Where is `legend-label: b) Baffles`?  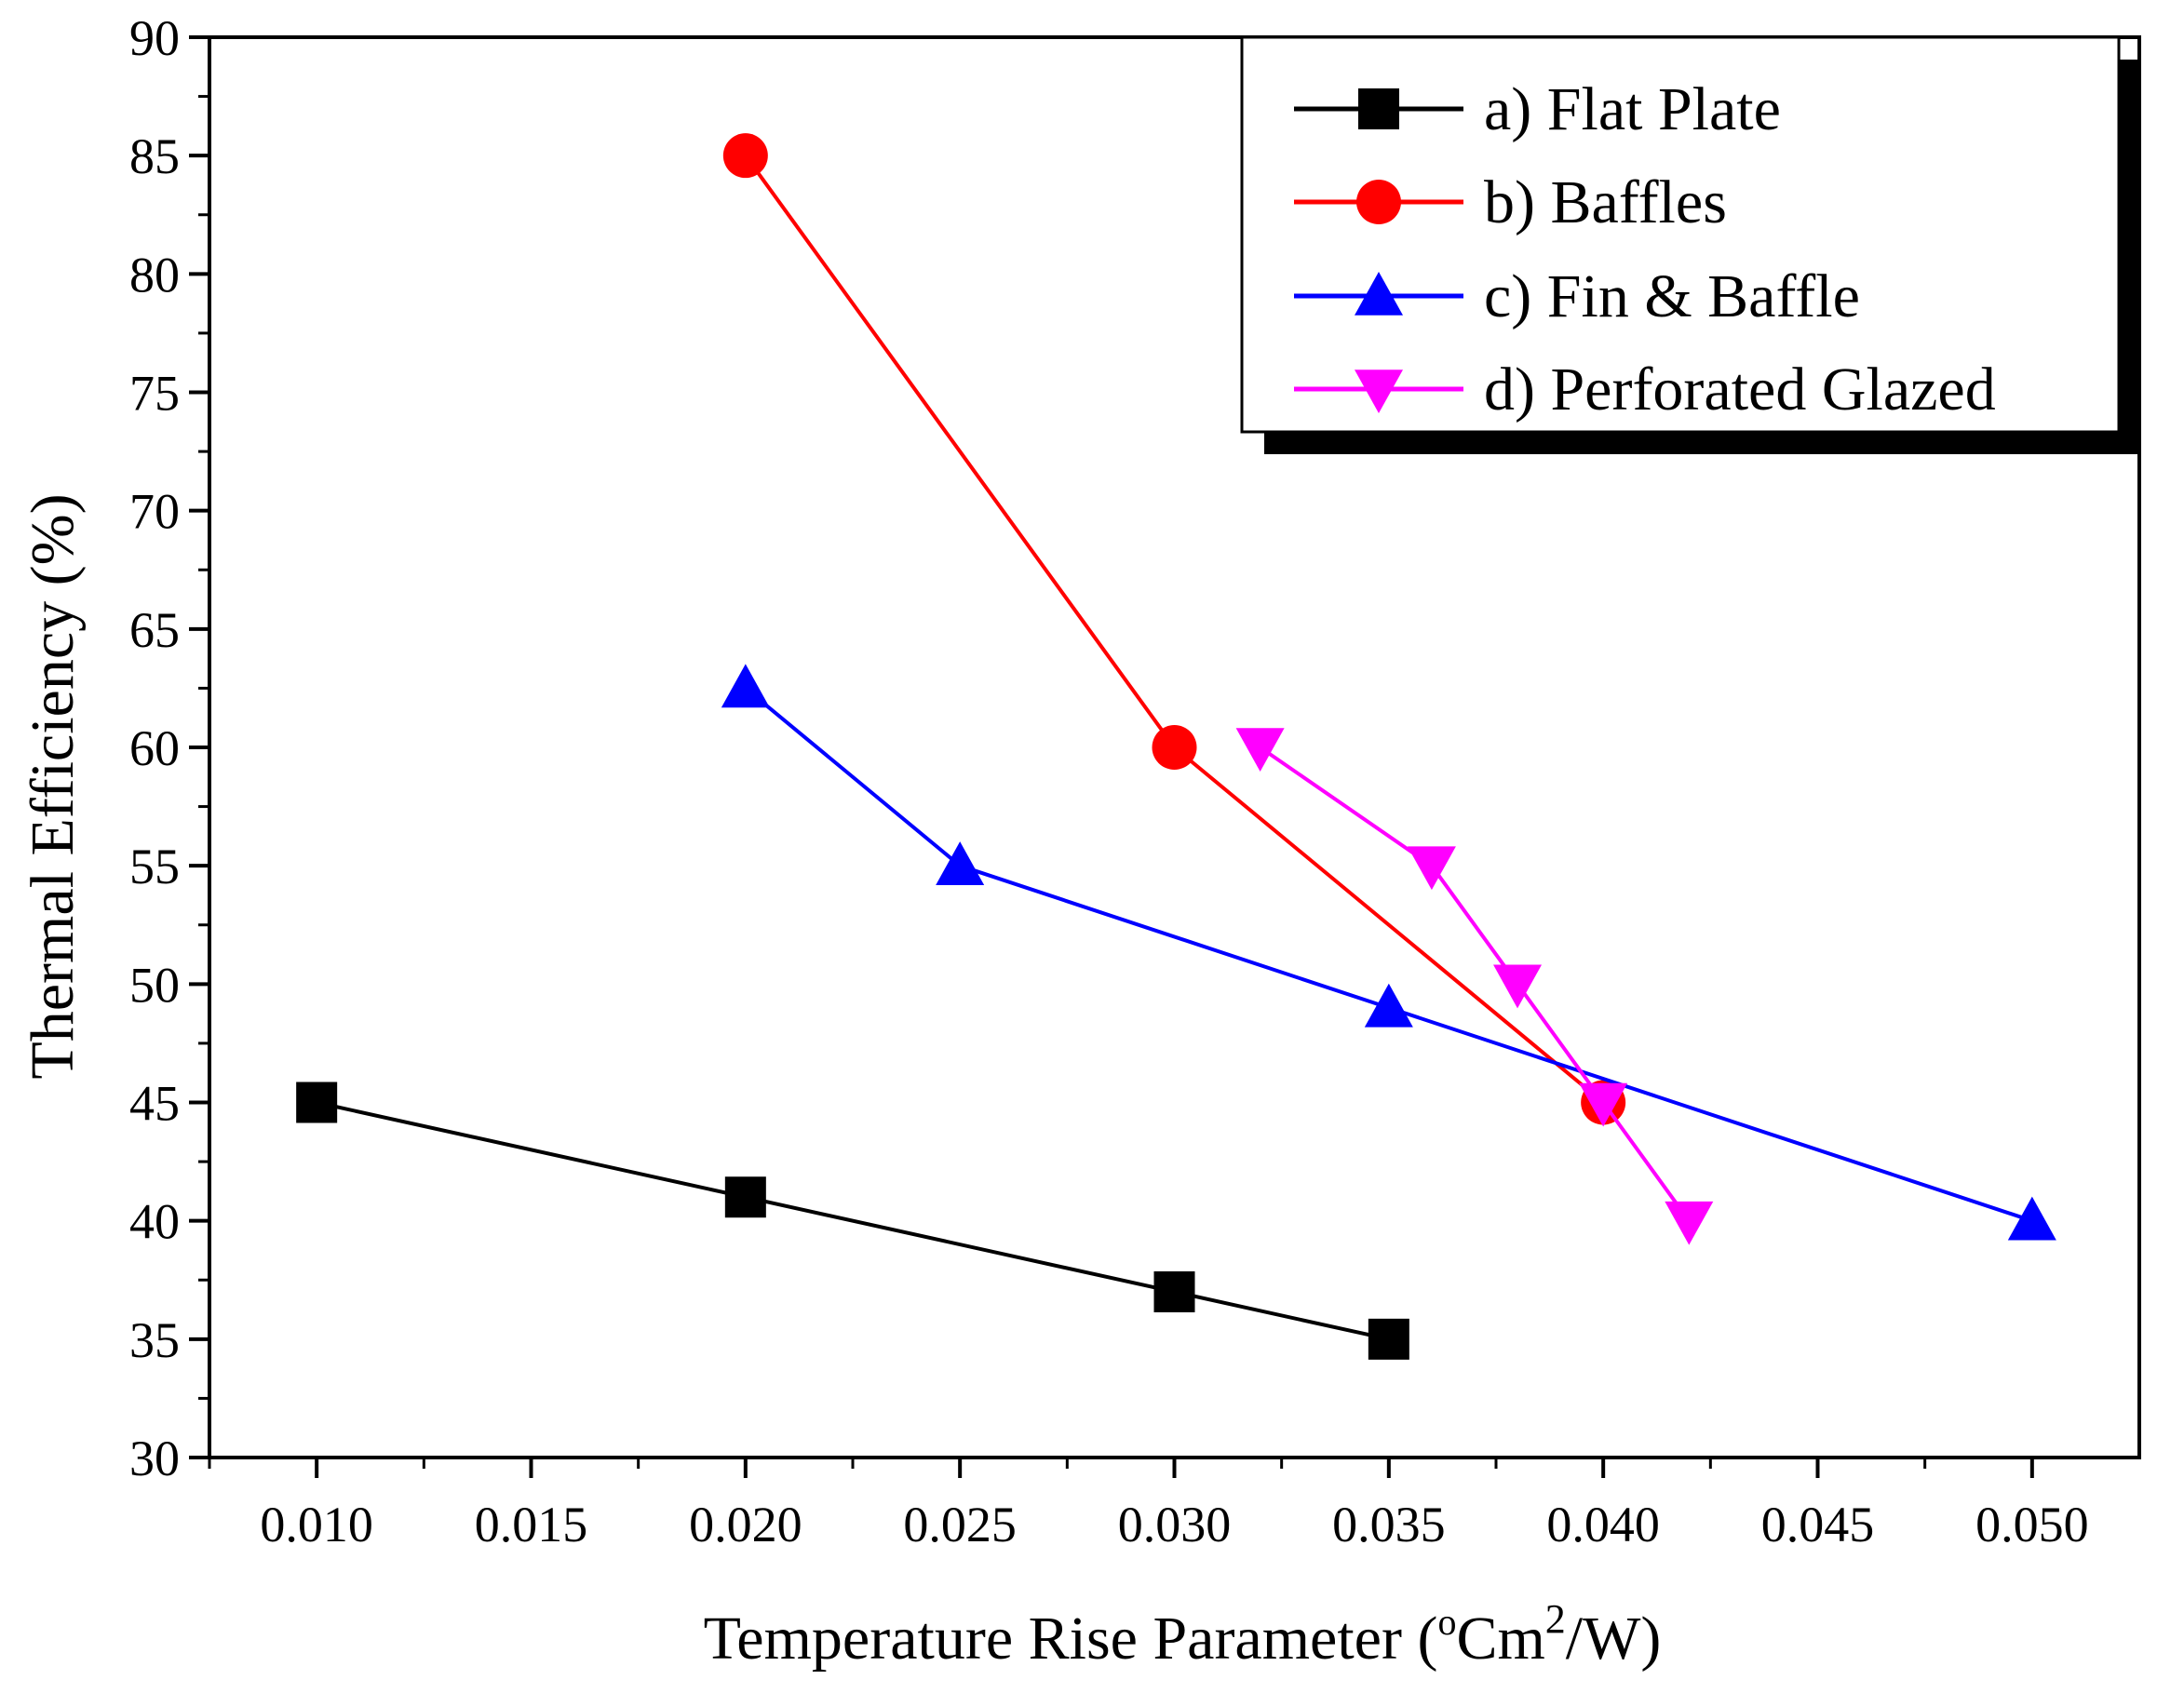
legend-label: b) Baffles is located at coordinates (1605, 202).